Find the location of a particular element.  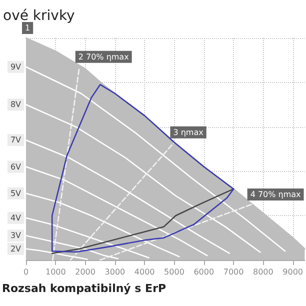

series-label: 4V is located at coordinates (16, 217).